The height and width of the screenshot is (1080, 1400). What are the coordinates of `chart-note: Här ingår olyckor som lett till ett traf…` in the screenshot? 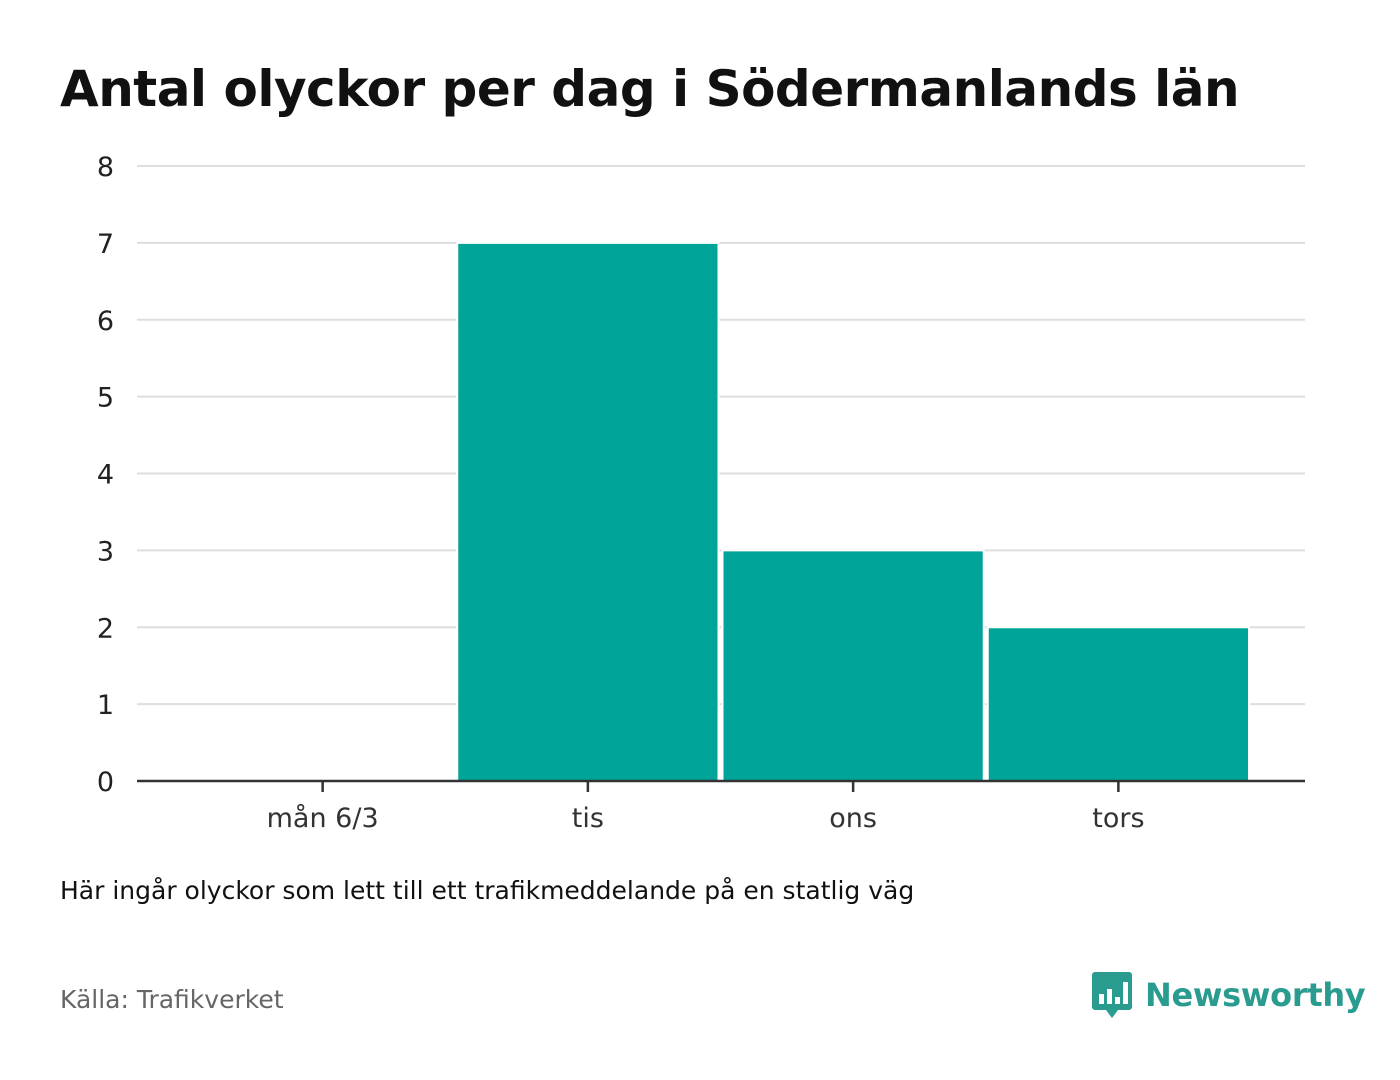 It's located at (487, 890).